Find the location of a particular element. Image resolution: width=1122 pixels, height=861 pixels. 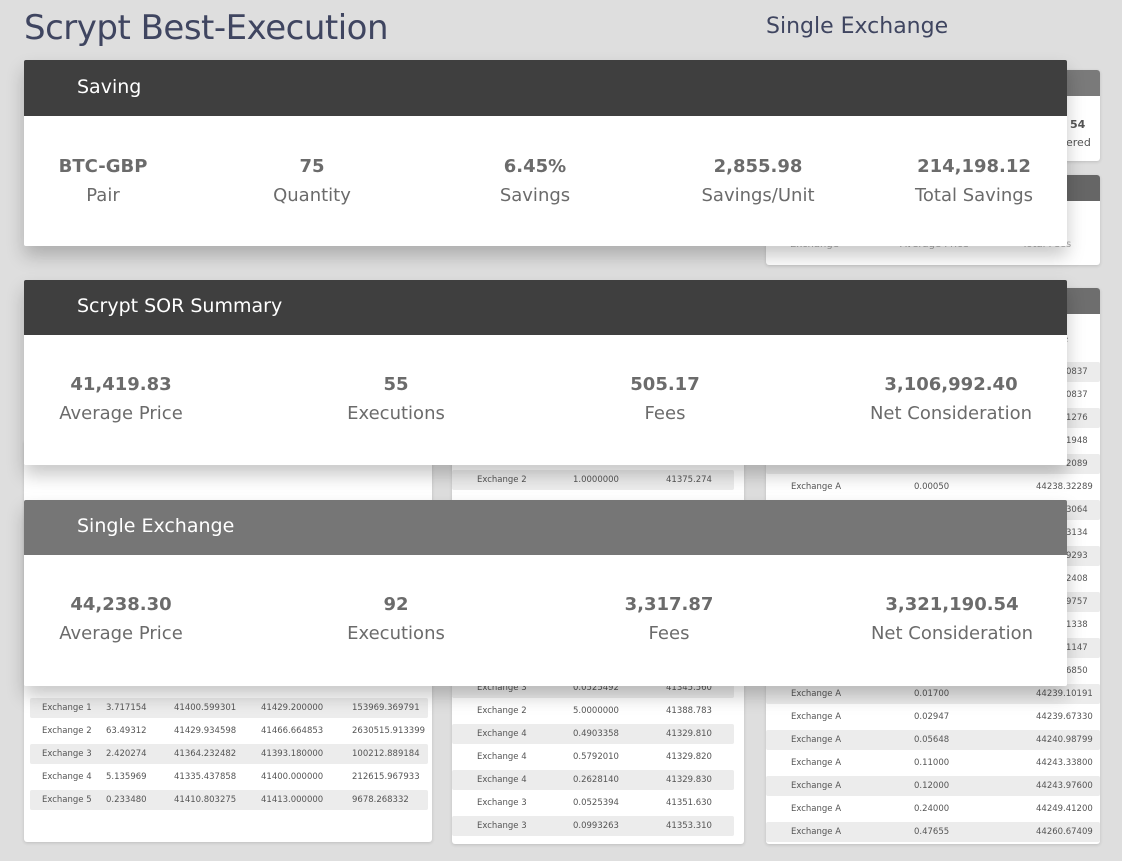

table-row: Exchange A 0.24000 44249.41200 is located at coordinates (933, 809).